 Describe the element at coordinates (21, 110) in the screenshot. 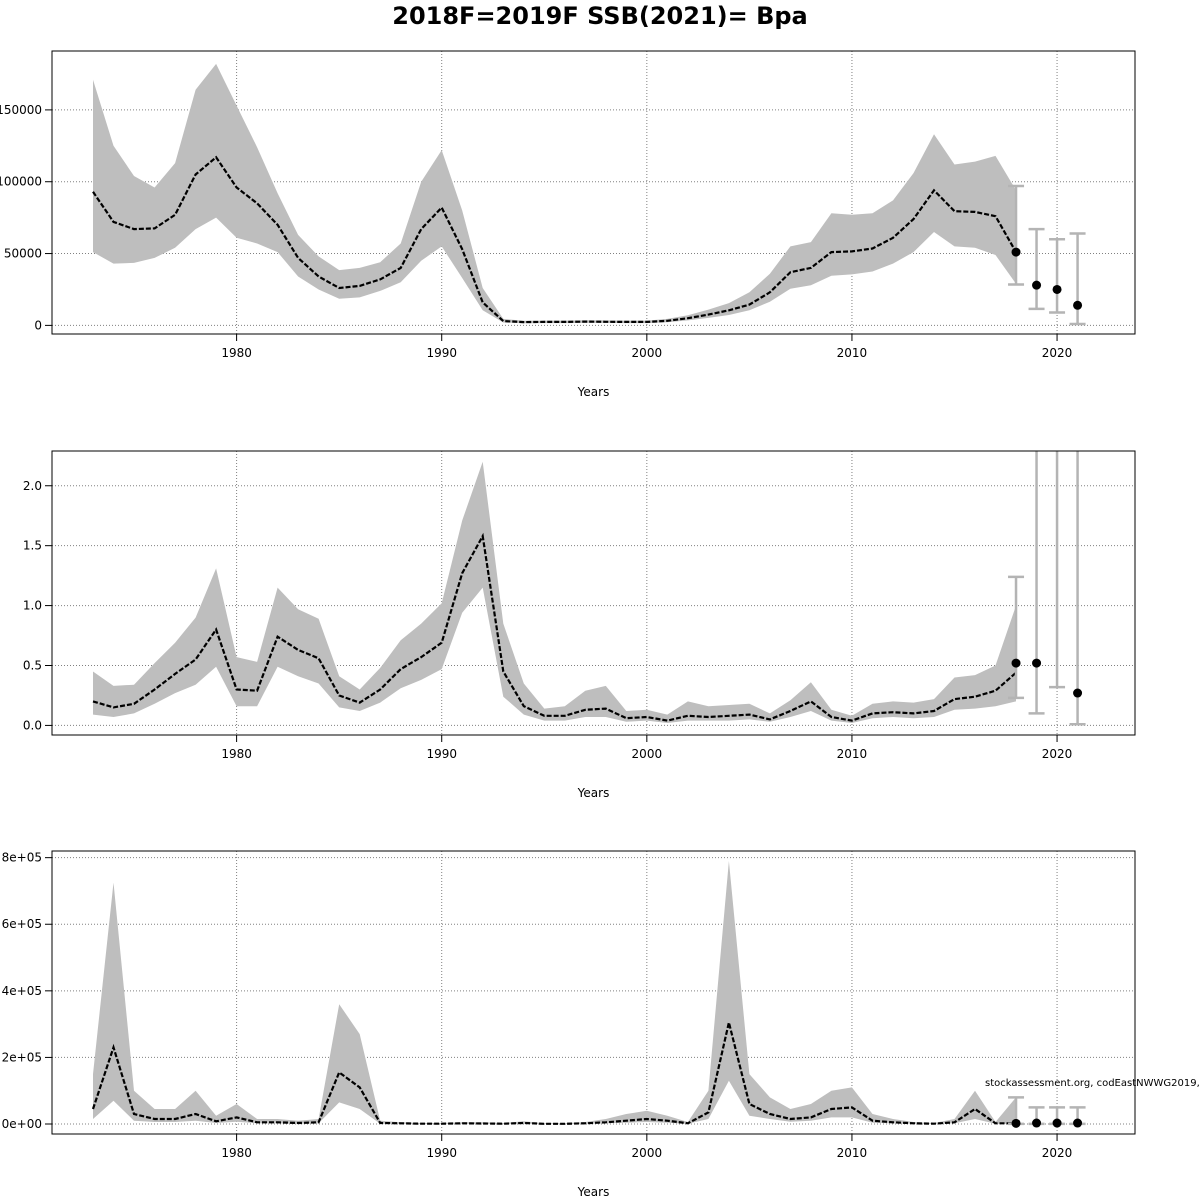

I see `y-tick-label: 150000` at that location.